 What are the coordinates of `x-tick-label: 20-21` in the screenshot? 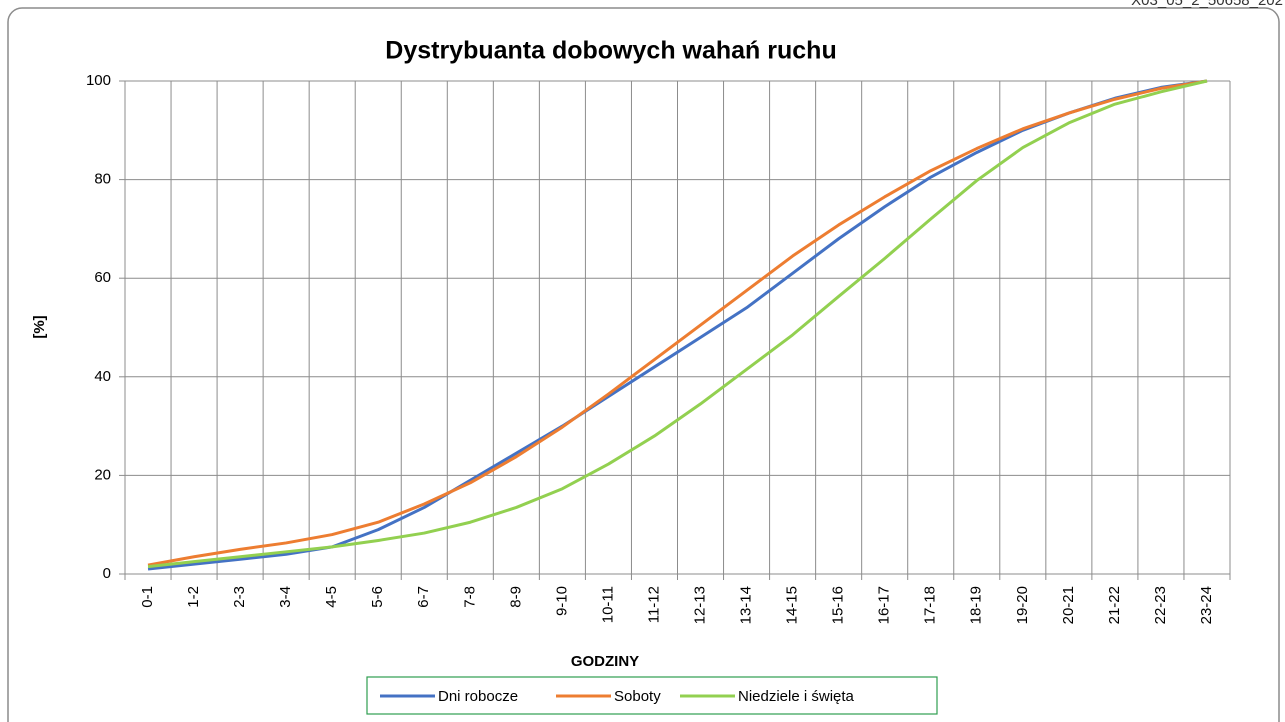 It's located at (1068, 605).